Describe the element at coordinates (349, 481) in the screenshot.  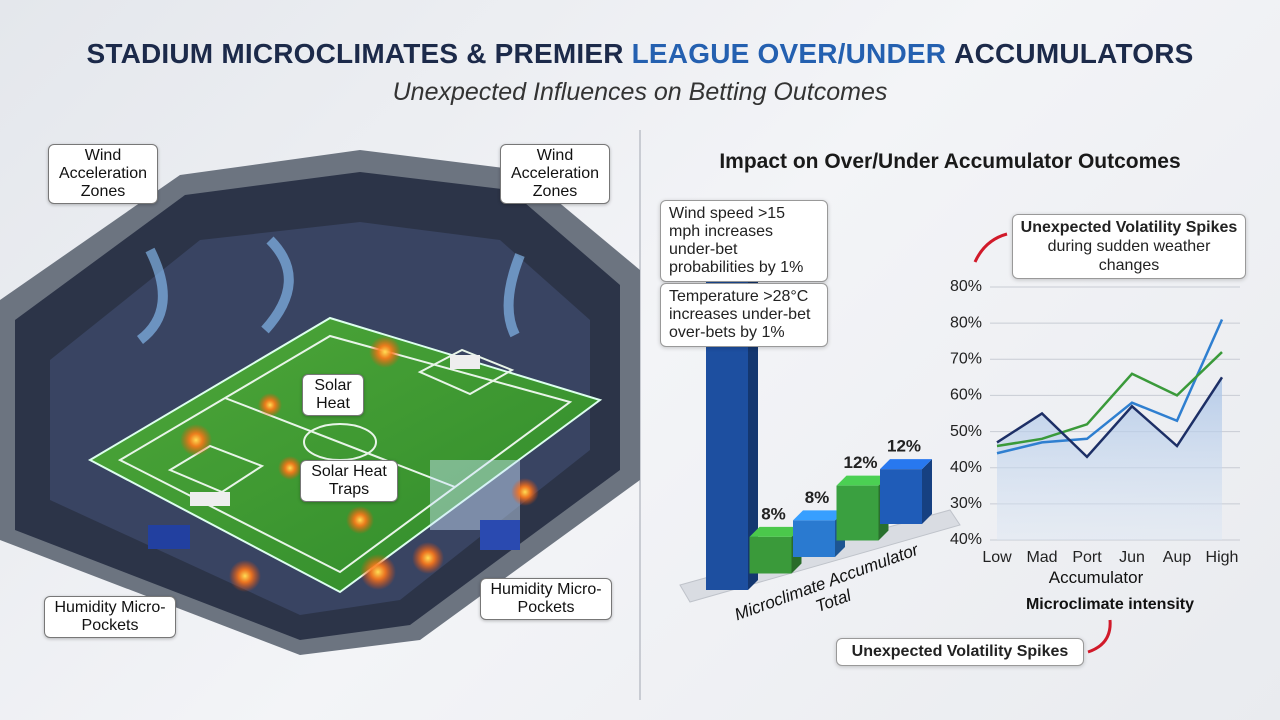
I see `stadium-label: Solar Heat Traps` at that location.